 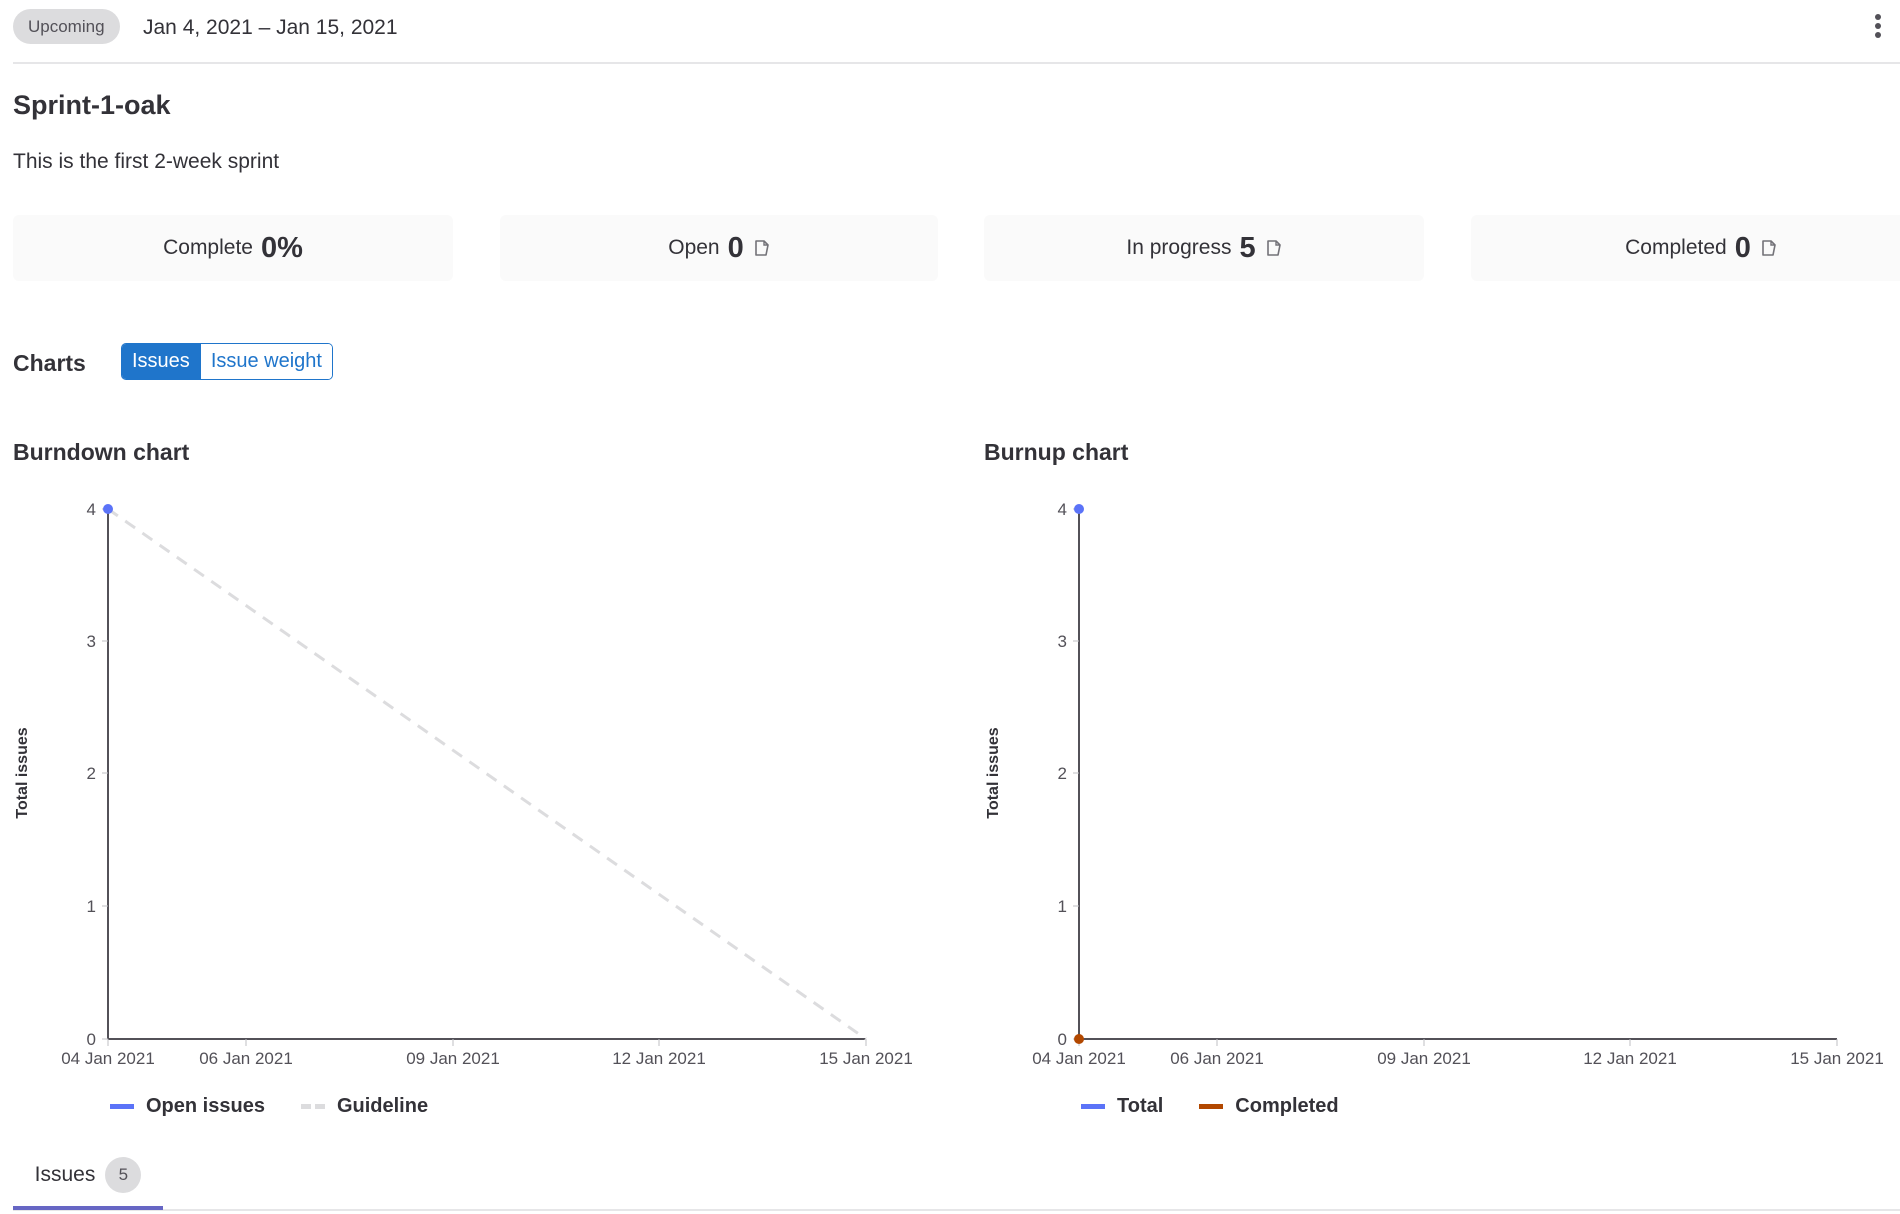 What do you see at coordinates (205, 1106) in the screenshot?
I see `legend-label: Open issues` at bounding box center [205, 1106].